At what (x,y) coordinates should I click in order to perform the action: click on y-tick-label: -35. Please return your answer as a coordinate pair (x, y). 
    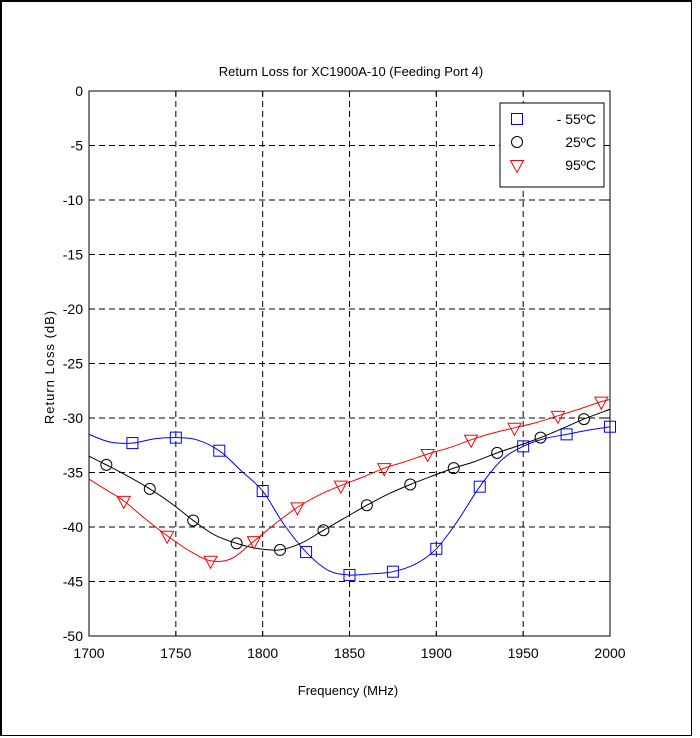
    Looking at the image, I should click on (73, 473).